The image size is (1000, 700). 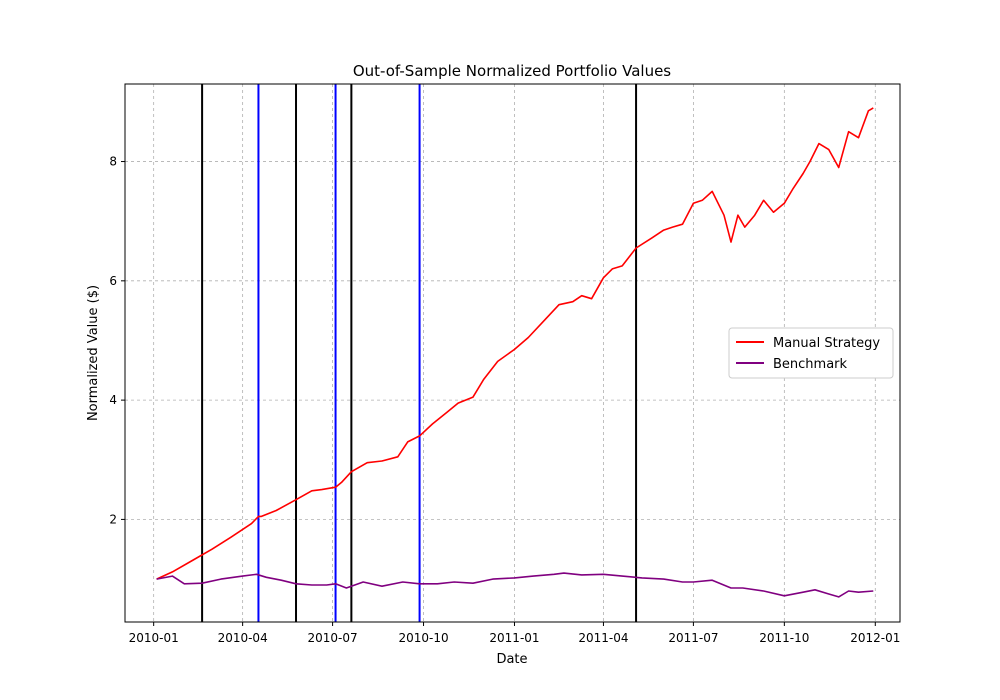 What do you see at coordinates (784, 638) in the screenshot?
I see `x-tick-label: 2011-10` at bounding box center [784, 638].